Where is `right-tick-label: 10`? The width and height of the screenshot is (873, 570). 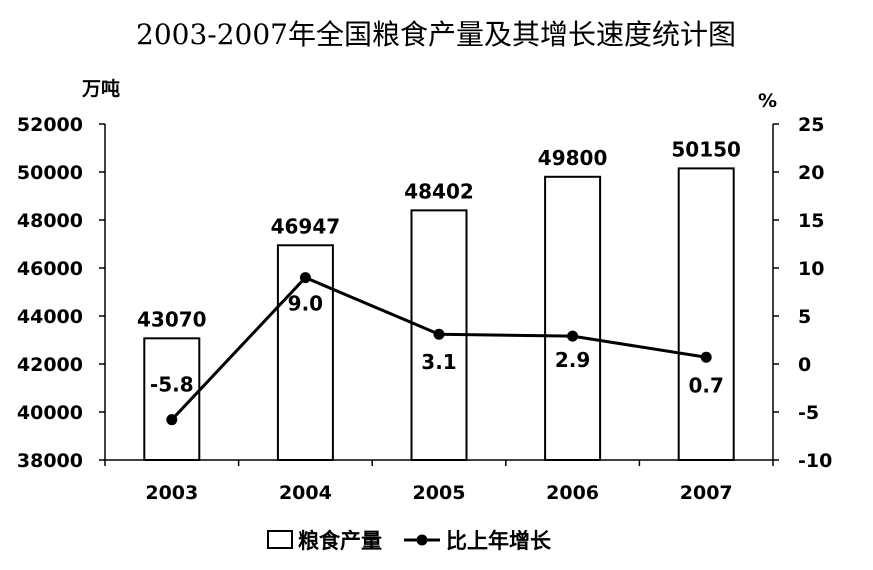
right-tick-label: 10 is located at coordinates (811, 269).